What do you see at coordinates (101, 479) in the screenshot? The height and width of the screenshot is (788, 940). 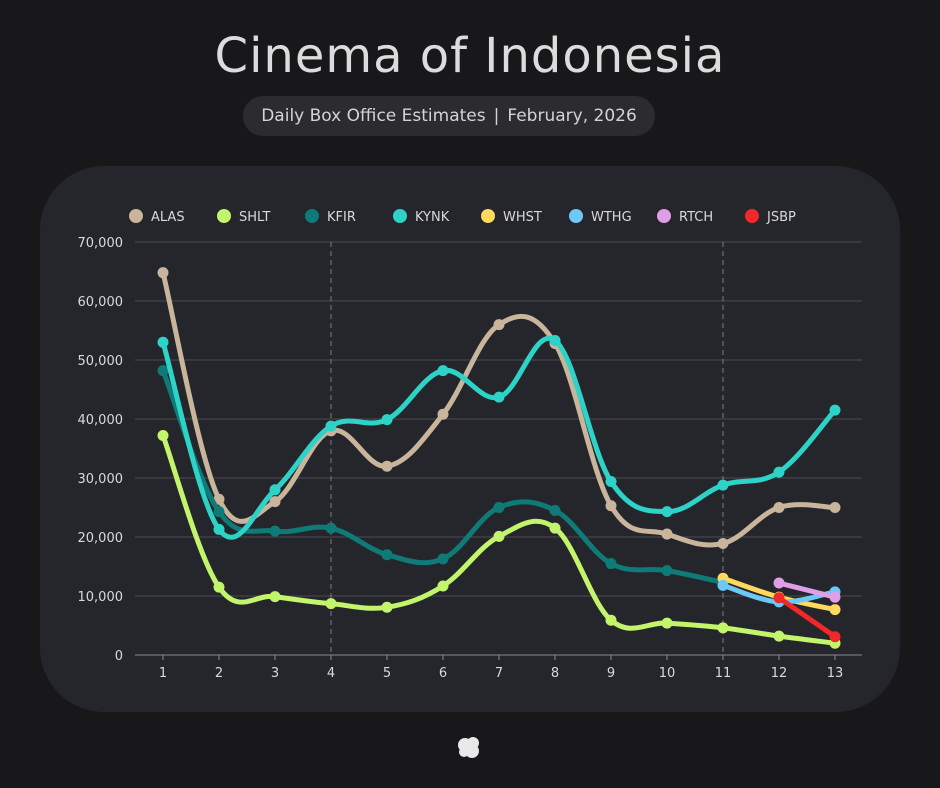 I see `y-tick-label: 30,000` at bounding box center [101, 479].